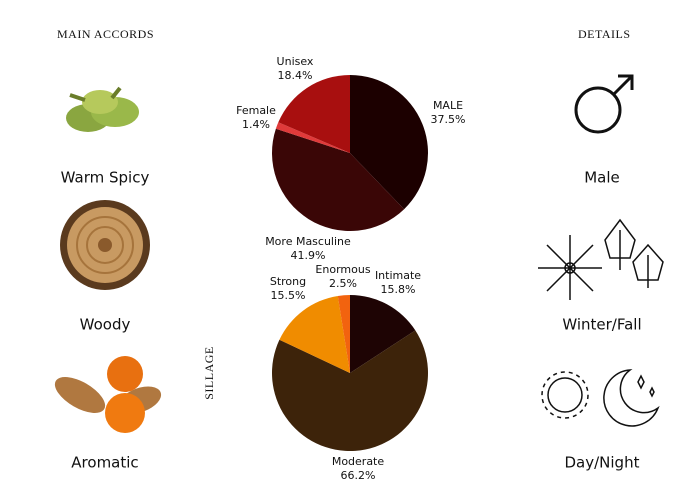  I want to click on wood-image, so click(105, 245).